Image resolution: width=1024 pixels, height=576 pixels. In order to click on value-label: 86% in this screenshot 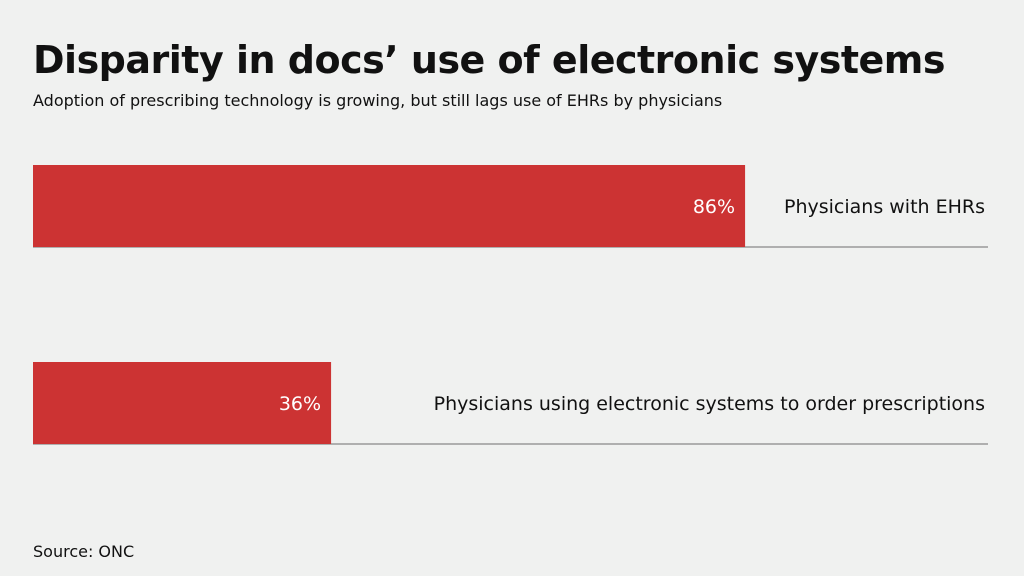, I will do `click(714, 207)`.